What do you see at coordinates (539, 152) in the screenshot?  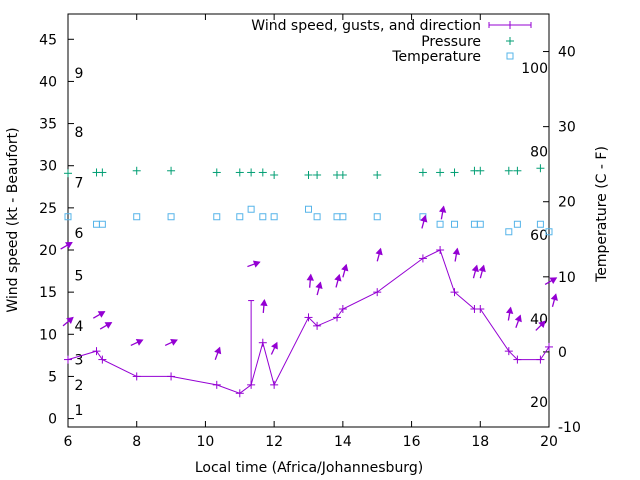 I see `fahrenheit-label: 80` at bounding box center [539, 152].